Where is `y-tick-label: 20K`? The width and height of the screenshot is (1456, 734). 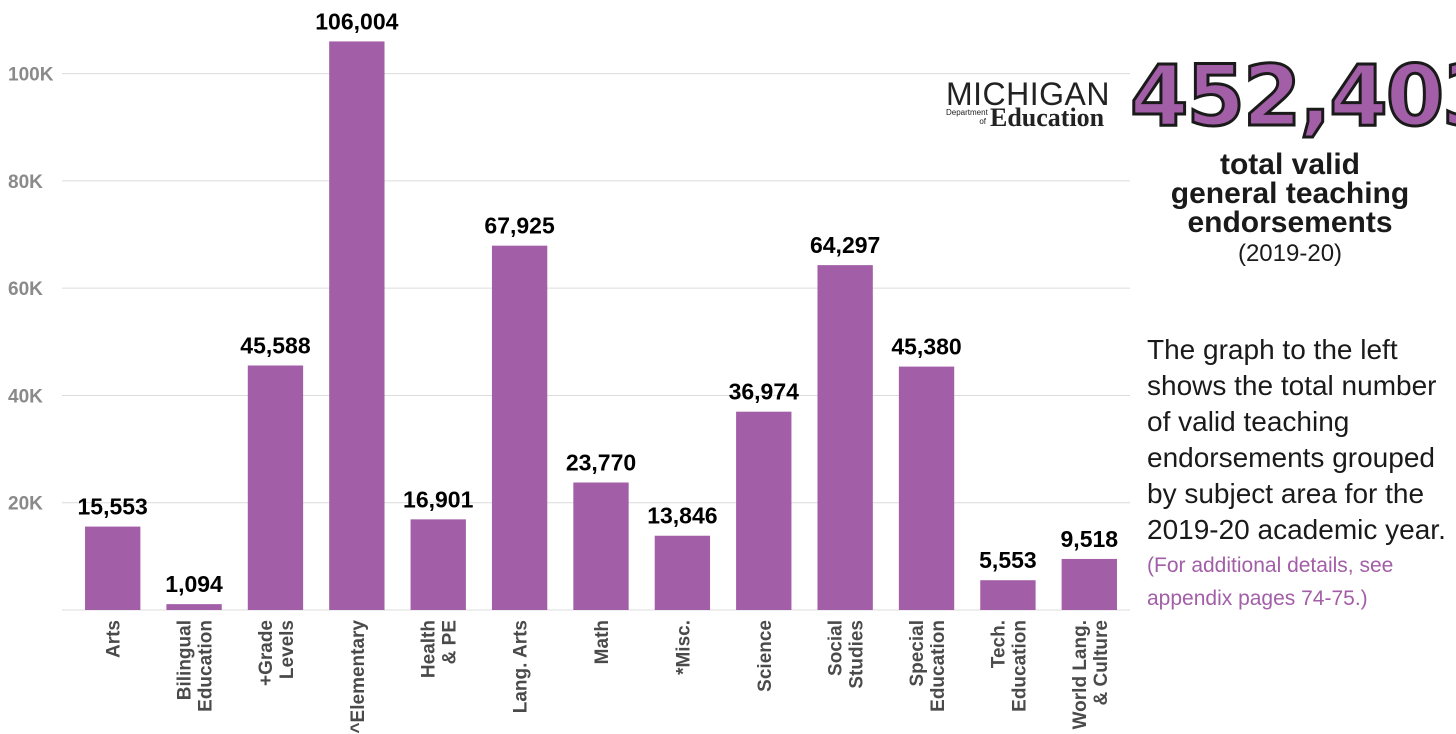 y-tick-label: 20K is located at coordinates (25, 504).